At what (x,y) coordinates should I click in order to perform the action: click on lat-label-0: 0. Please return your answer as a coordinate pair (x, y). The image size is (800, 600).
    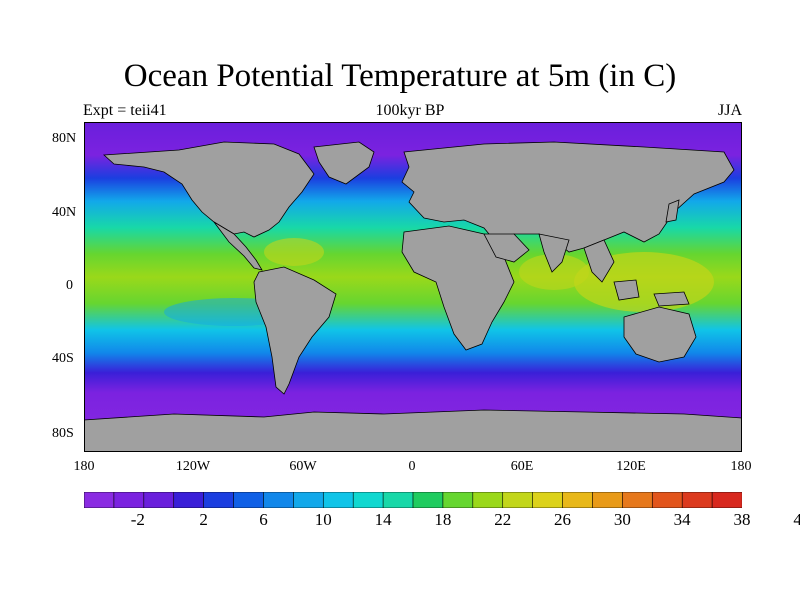
    Looking at the image, I should click on (69, 285).